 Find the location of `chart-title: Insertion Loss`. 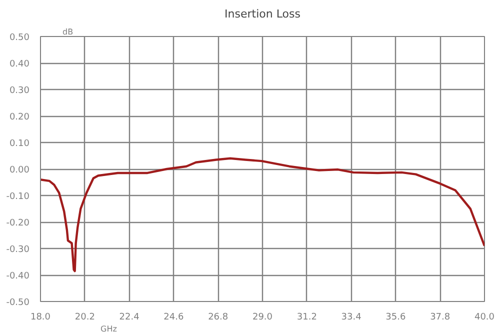

chart-title: Insertion Loss is located at coordinates (262, 14).